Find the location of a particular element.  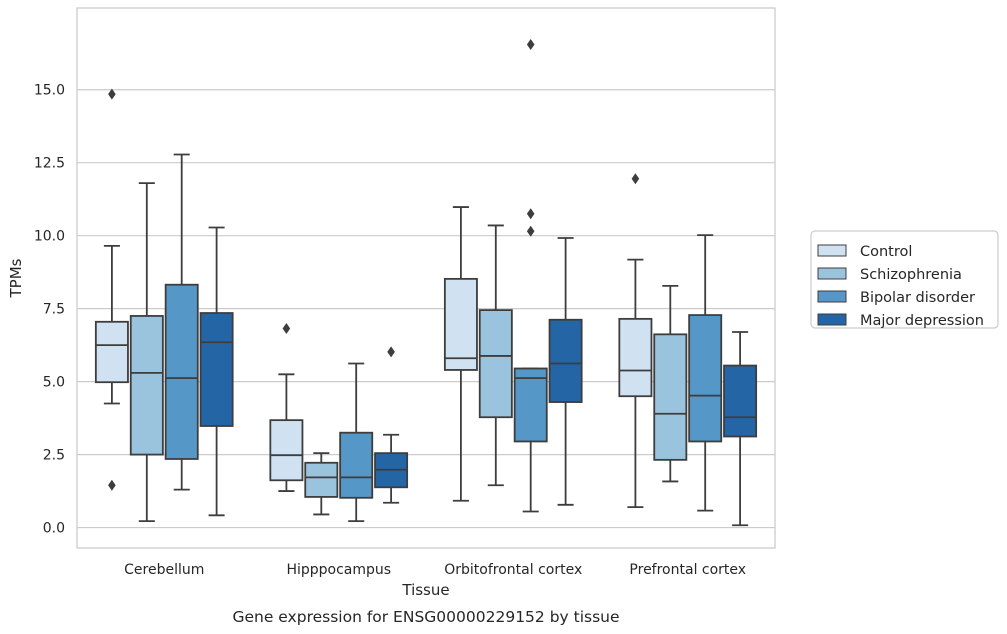

y-axis-label: TPMs is located at coordinates (16, 278).